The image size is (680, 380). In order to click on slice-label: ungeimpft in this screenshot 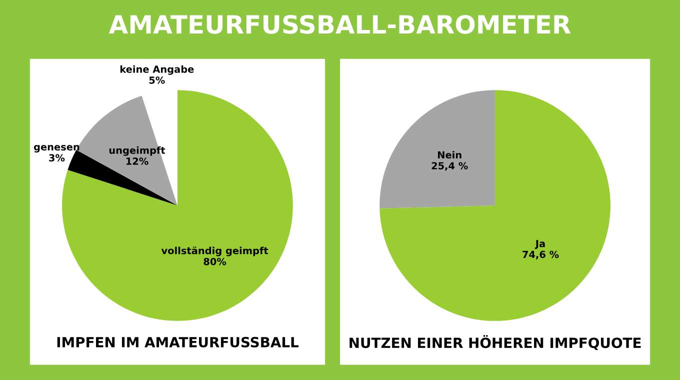, I will do `click(137, 151)`.